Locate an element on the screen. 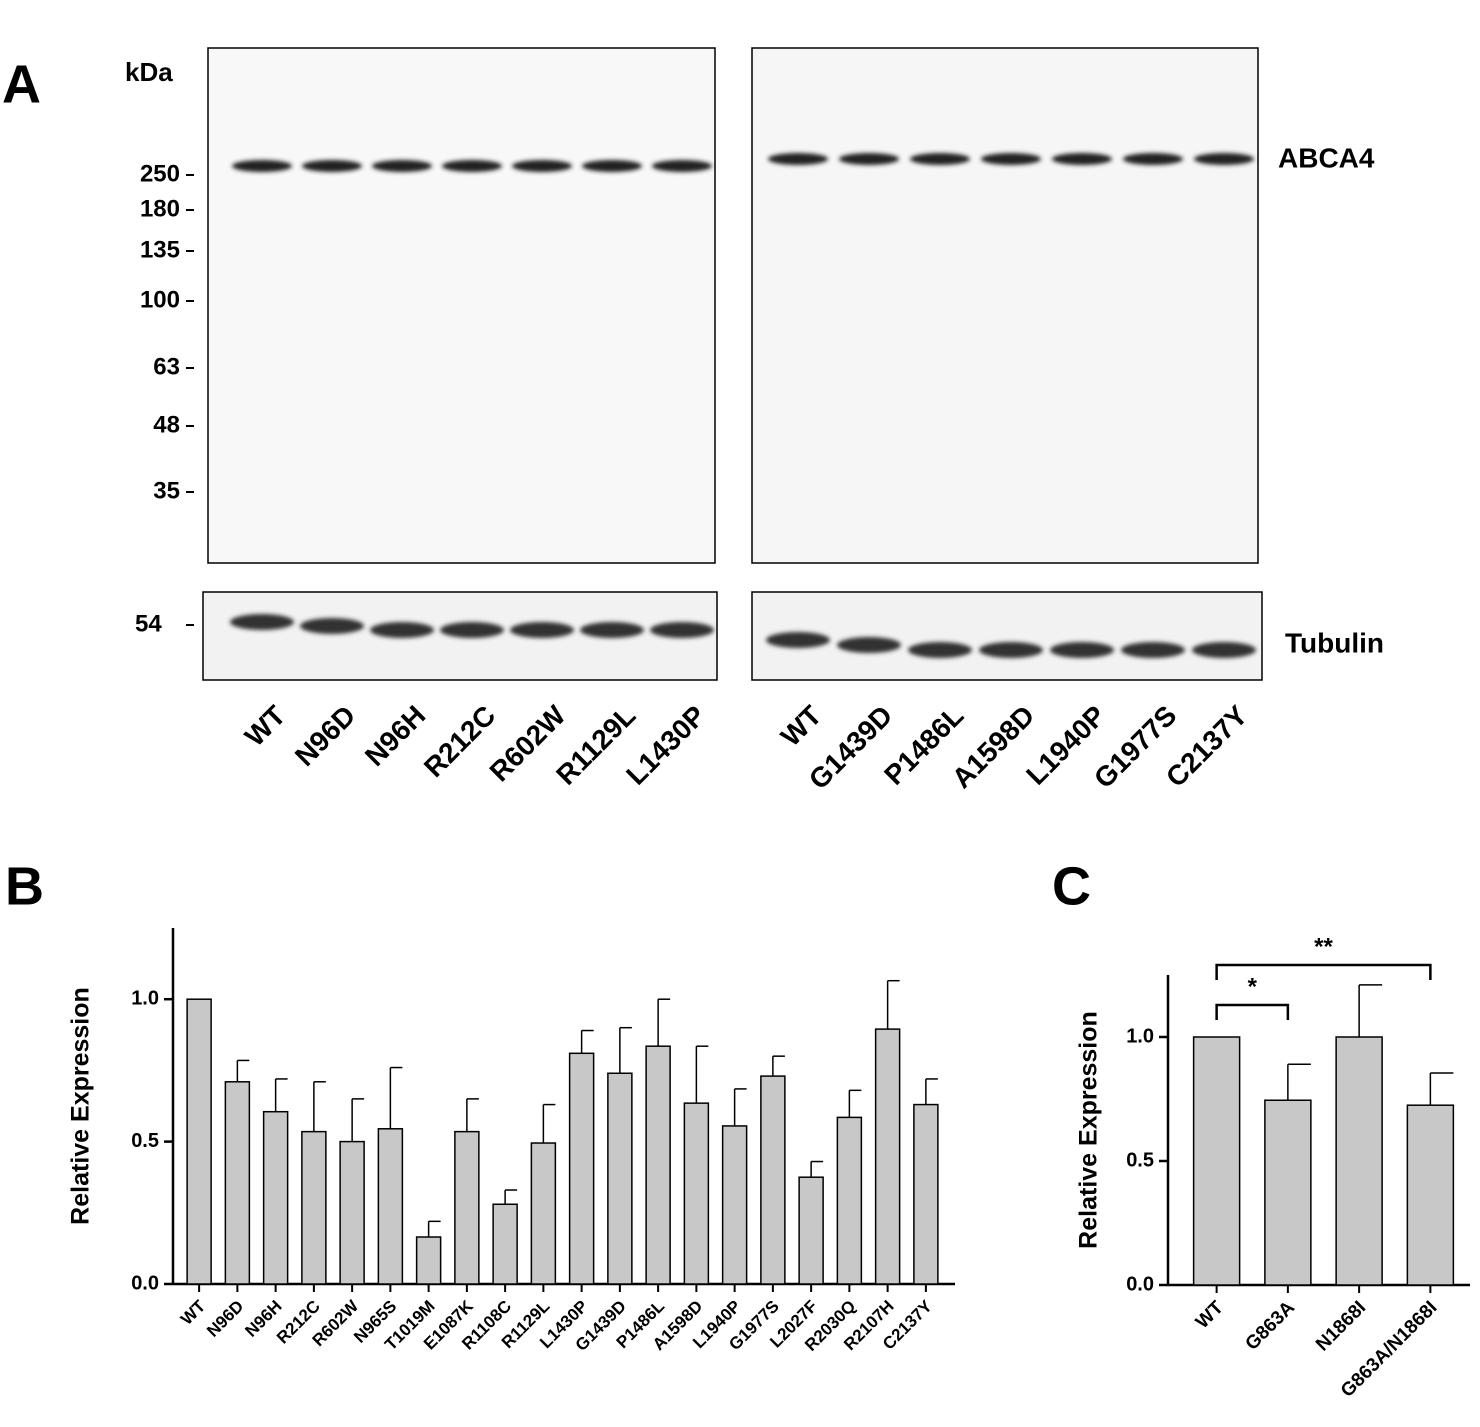 This screenshot has height=1427, width=1480. significance-label: ** is located at coordinates (1323, 946).